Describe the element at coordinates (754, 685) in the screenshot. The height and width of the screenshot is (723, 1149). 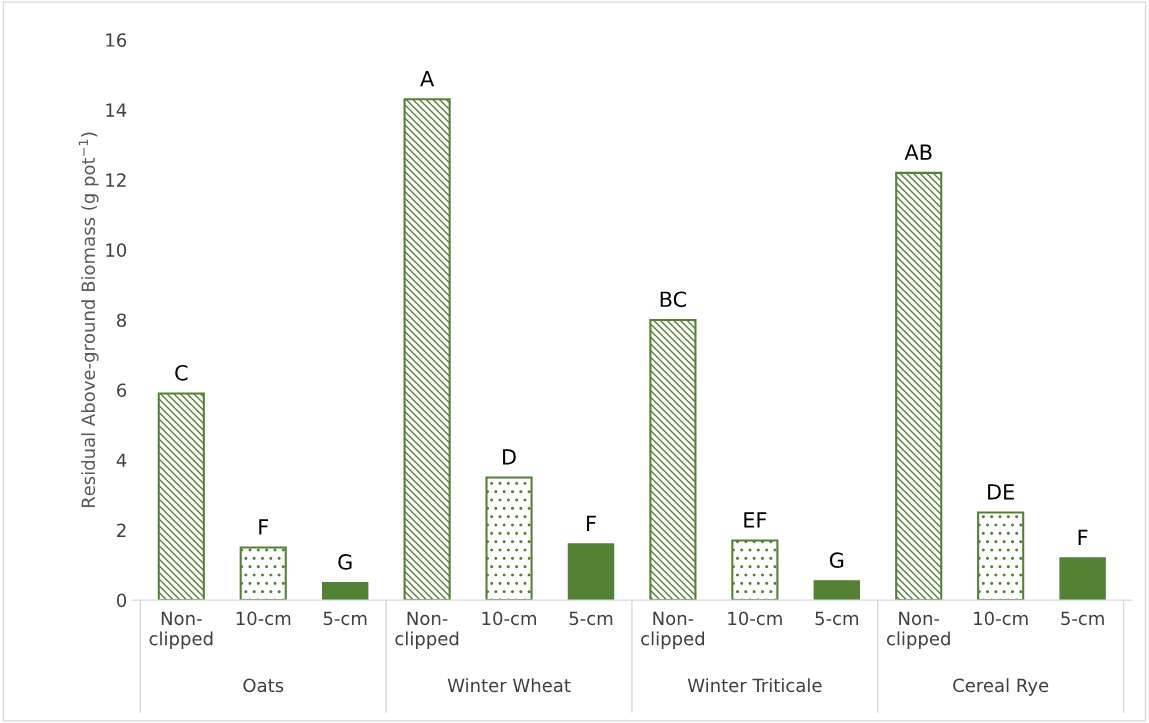
I see `text: Winter Triticale` at that location.